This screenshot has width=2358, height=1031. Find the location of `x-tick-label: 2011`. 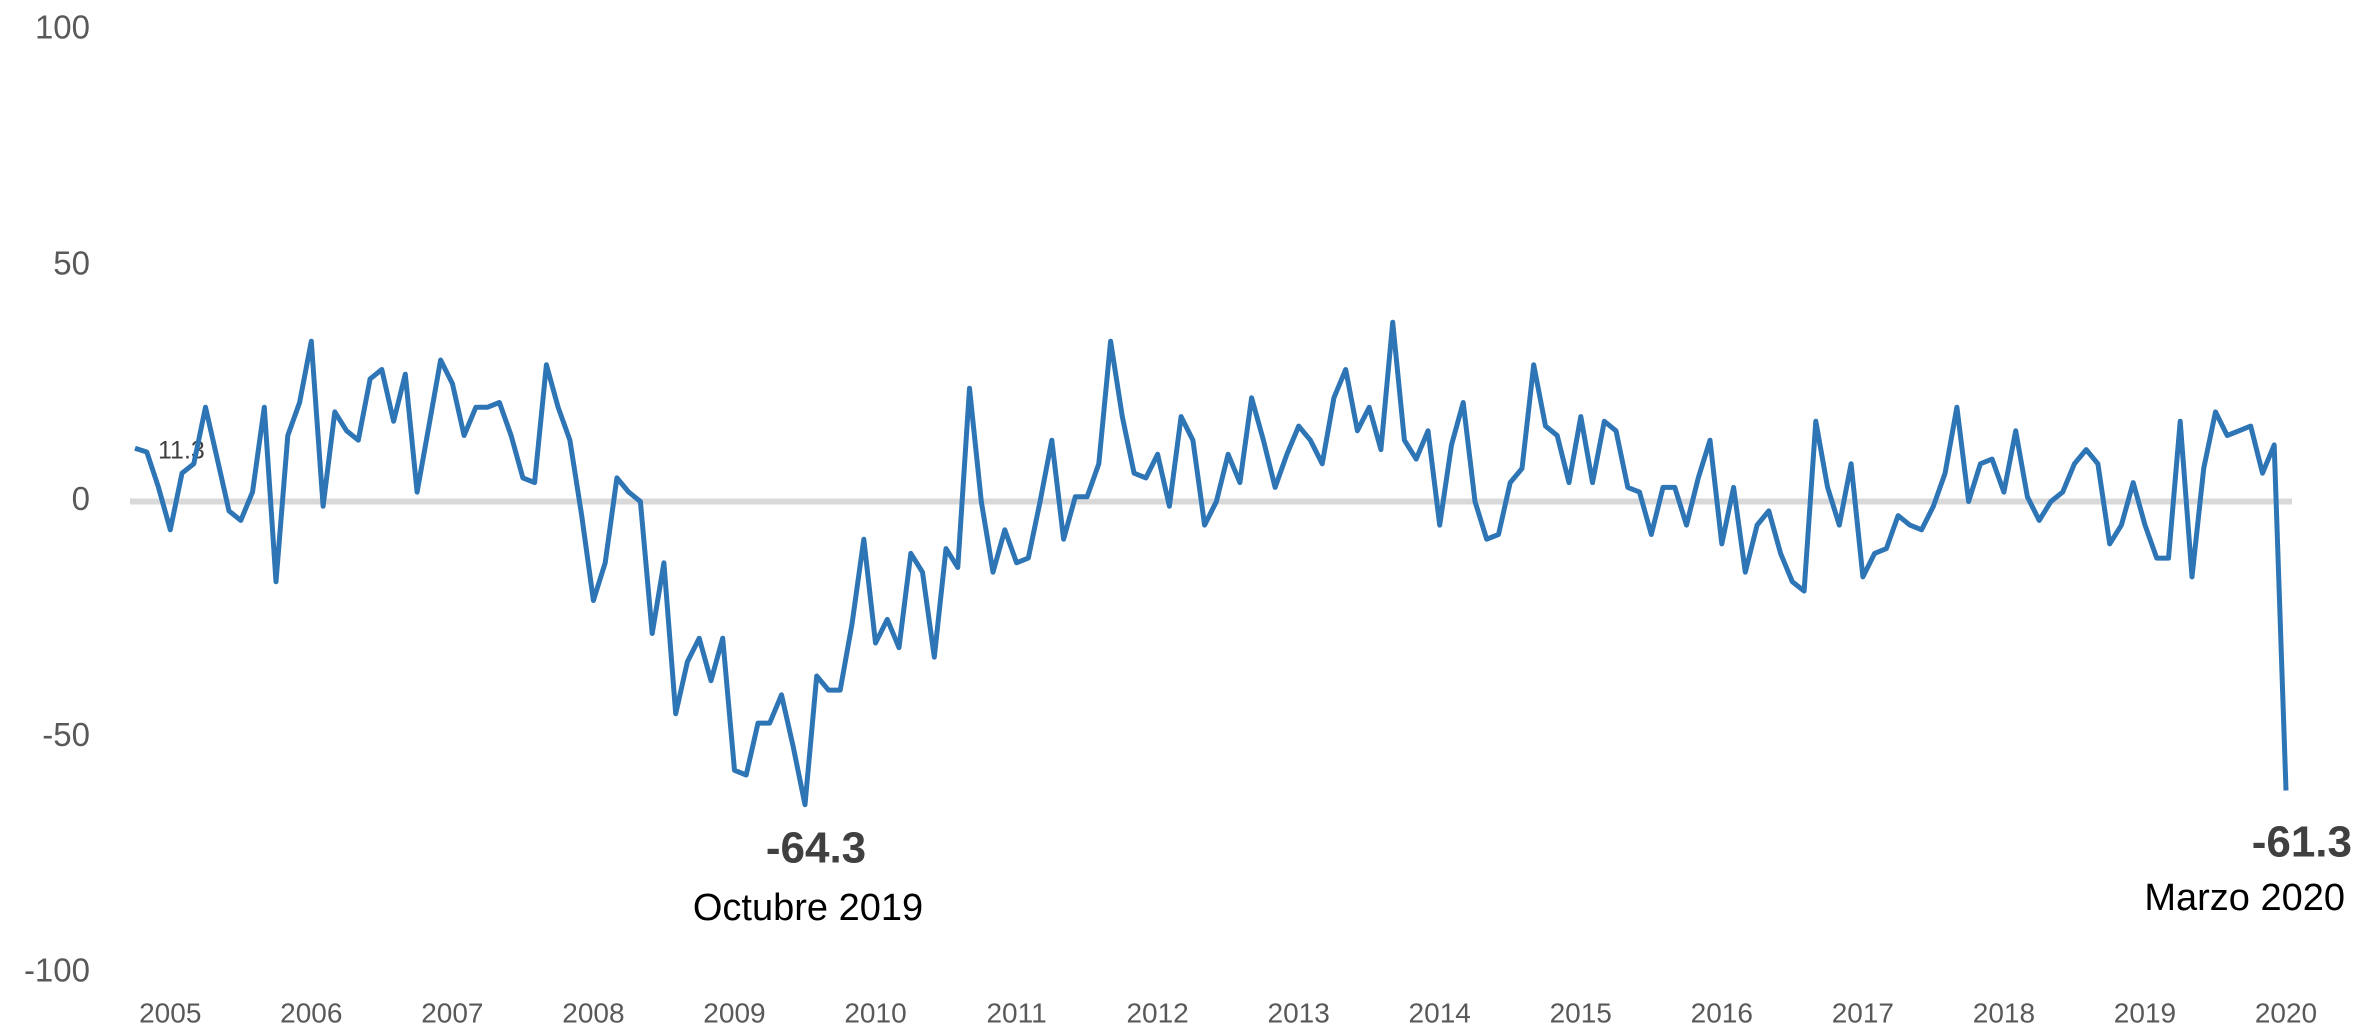

x-tick-label: 2011 is located at coordinates (1016, 1012).